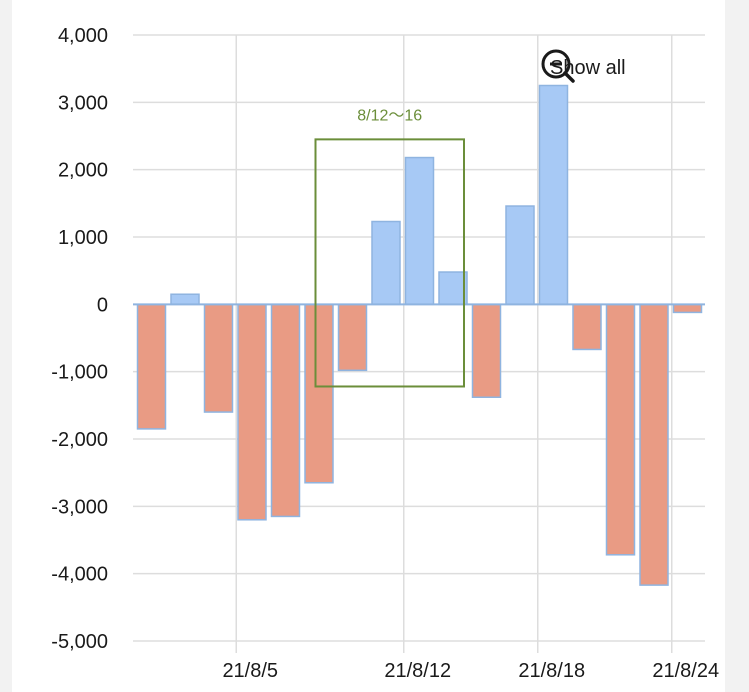 This screenshot has width=749, height=692. I want to click on y-tick-label: 1,000, so click(83, 238).